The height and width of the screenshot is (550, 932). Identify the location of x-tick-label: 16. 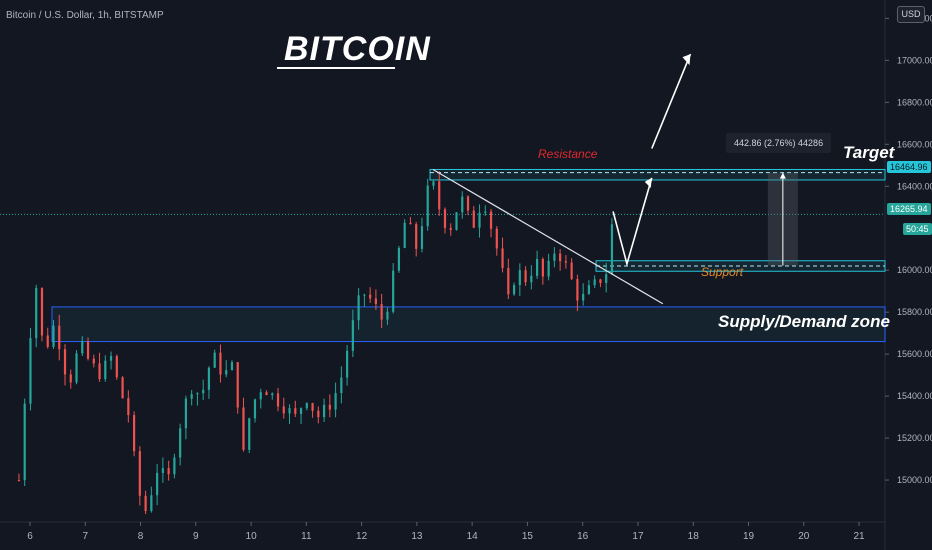
(583, 536).